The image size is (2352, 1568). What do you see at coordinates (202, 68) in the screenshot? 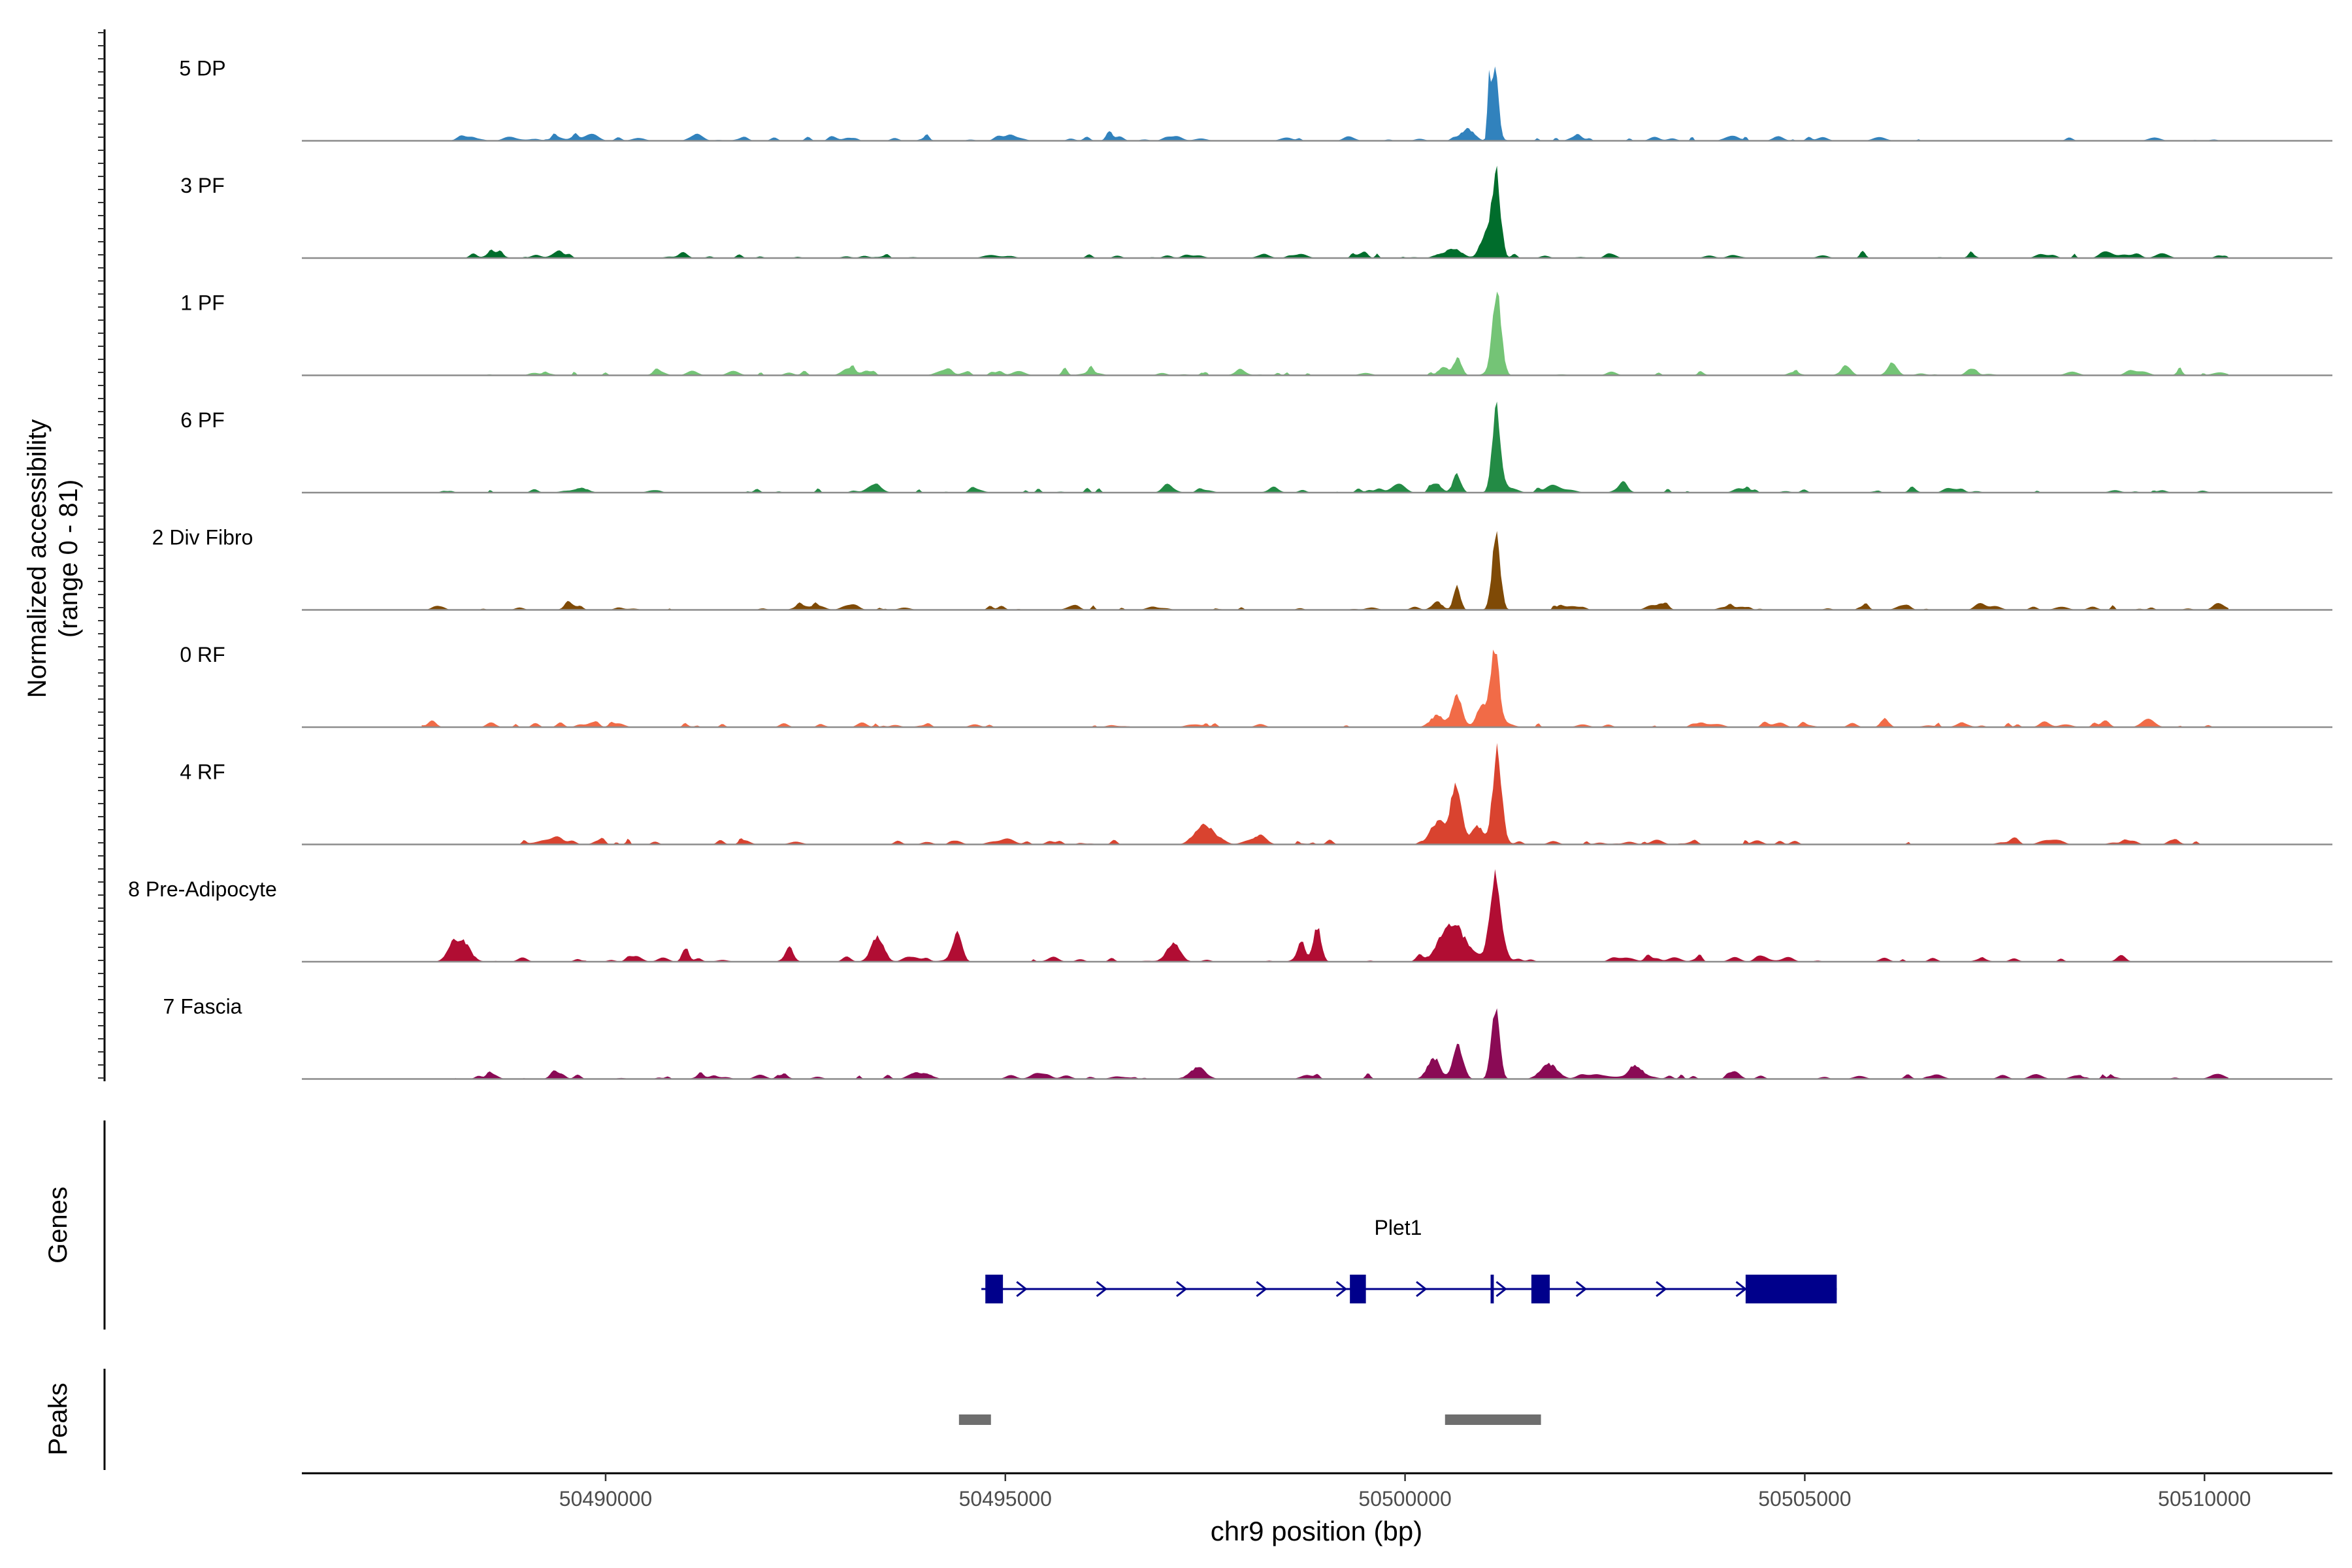
I see `track-label: 5 DP` at bounding box center [202, 68].